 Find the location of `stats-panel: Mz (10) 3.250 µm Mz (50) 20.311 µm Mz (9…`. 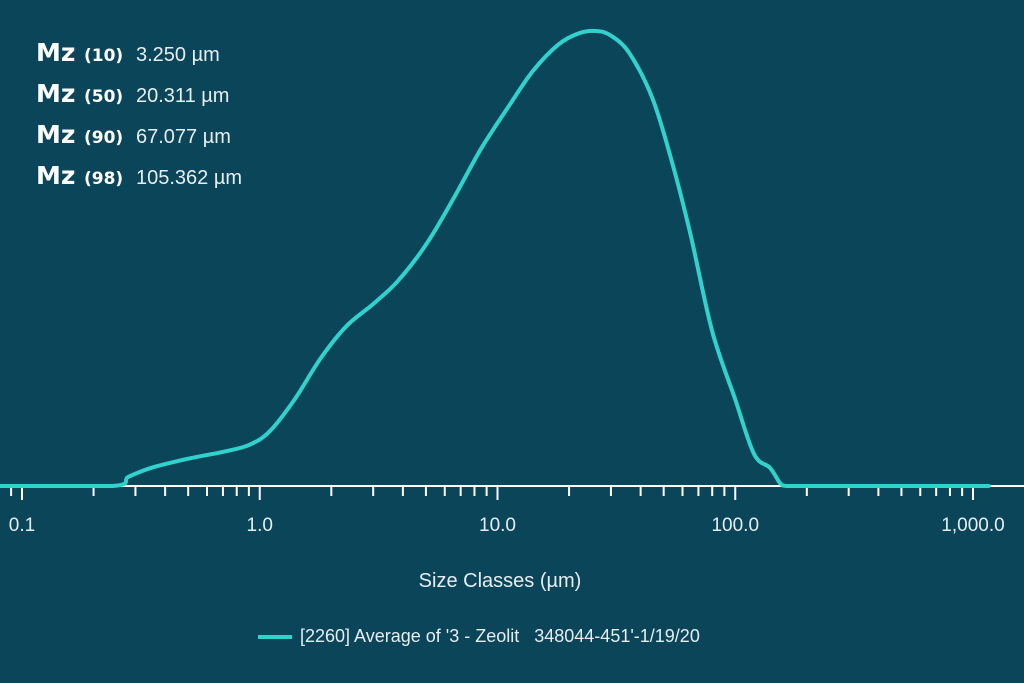

stats-panel: Mz (10) 3.250 µm Mz (50) 20.311 µm Mz (9… is located at coordinates (139, 120).